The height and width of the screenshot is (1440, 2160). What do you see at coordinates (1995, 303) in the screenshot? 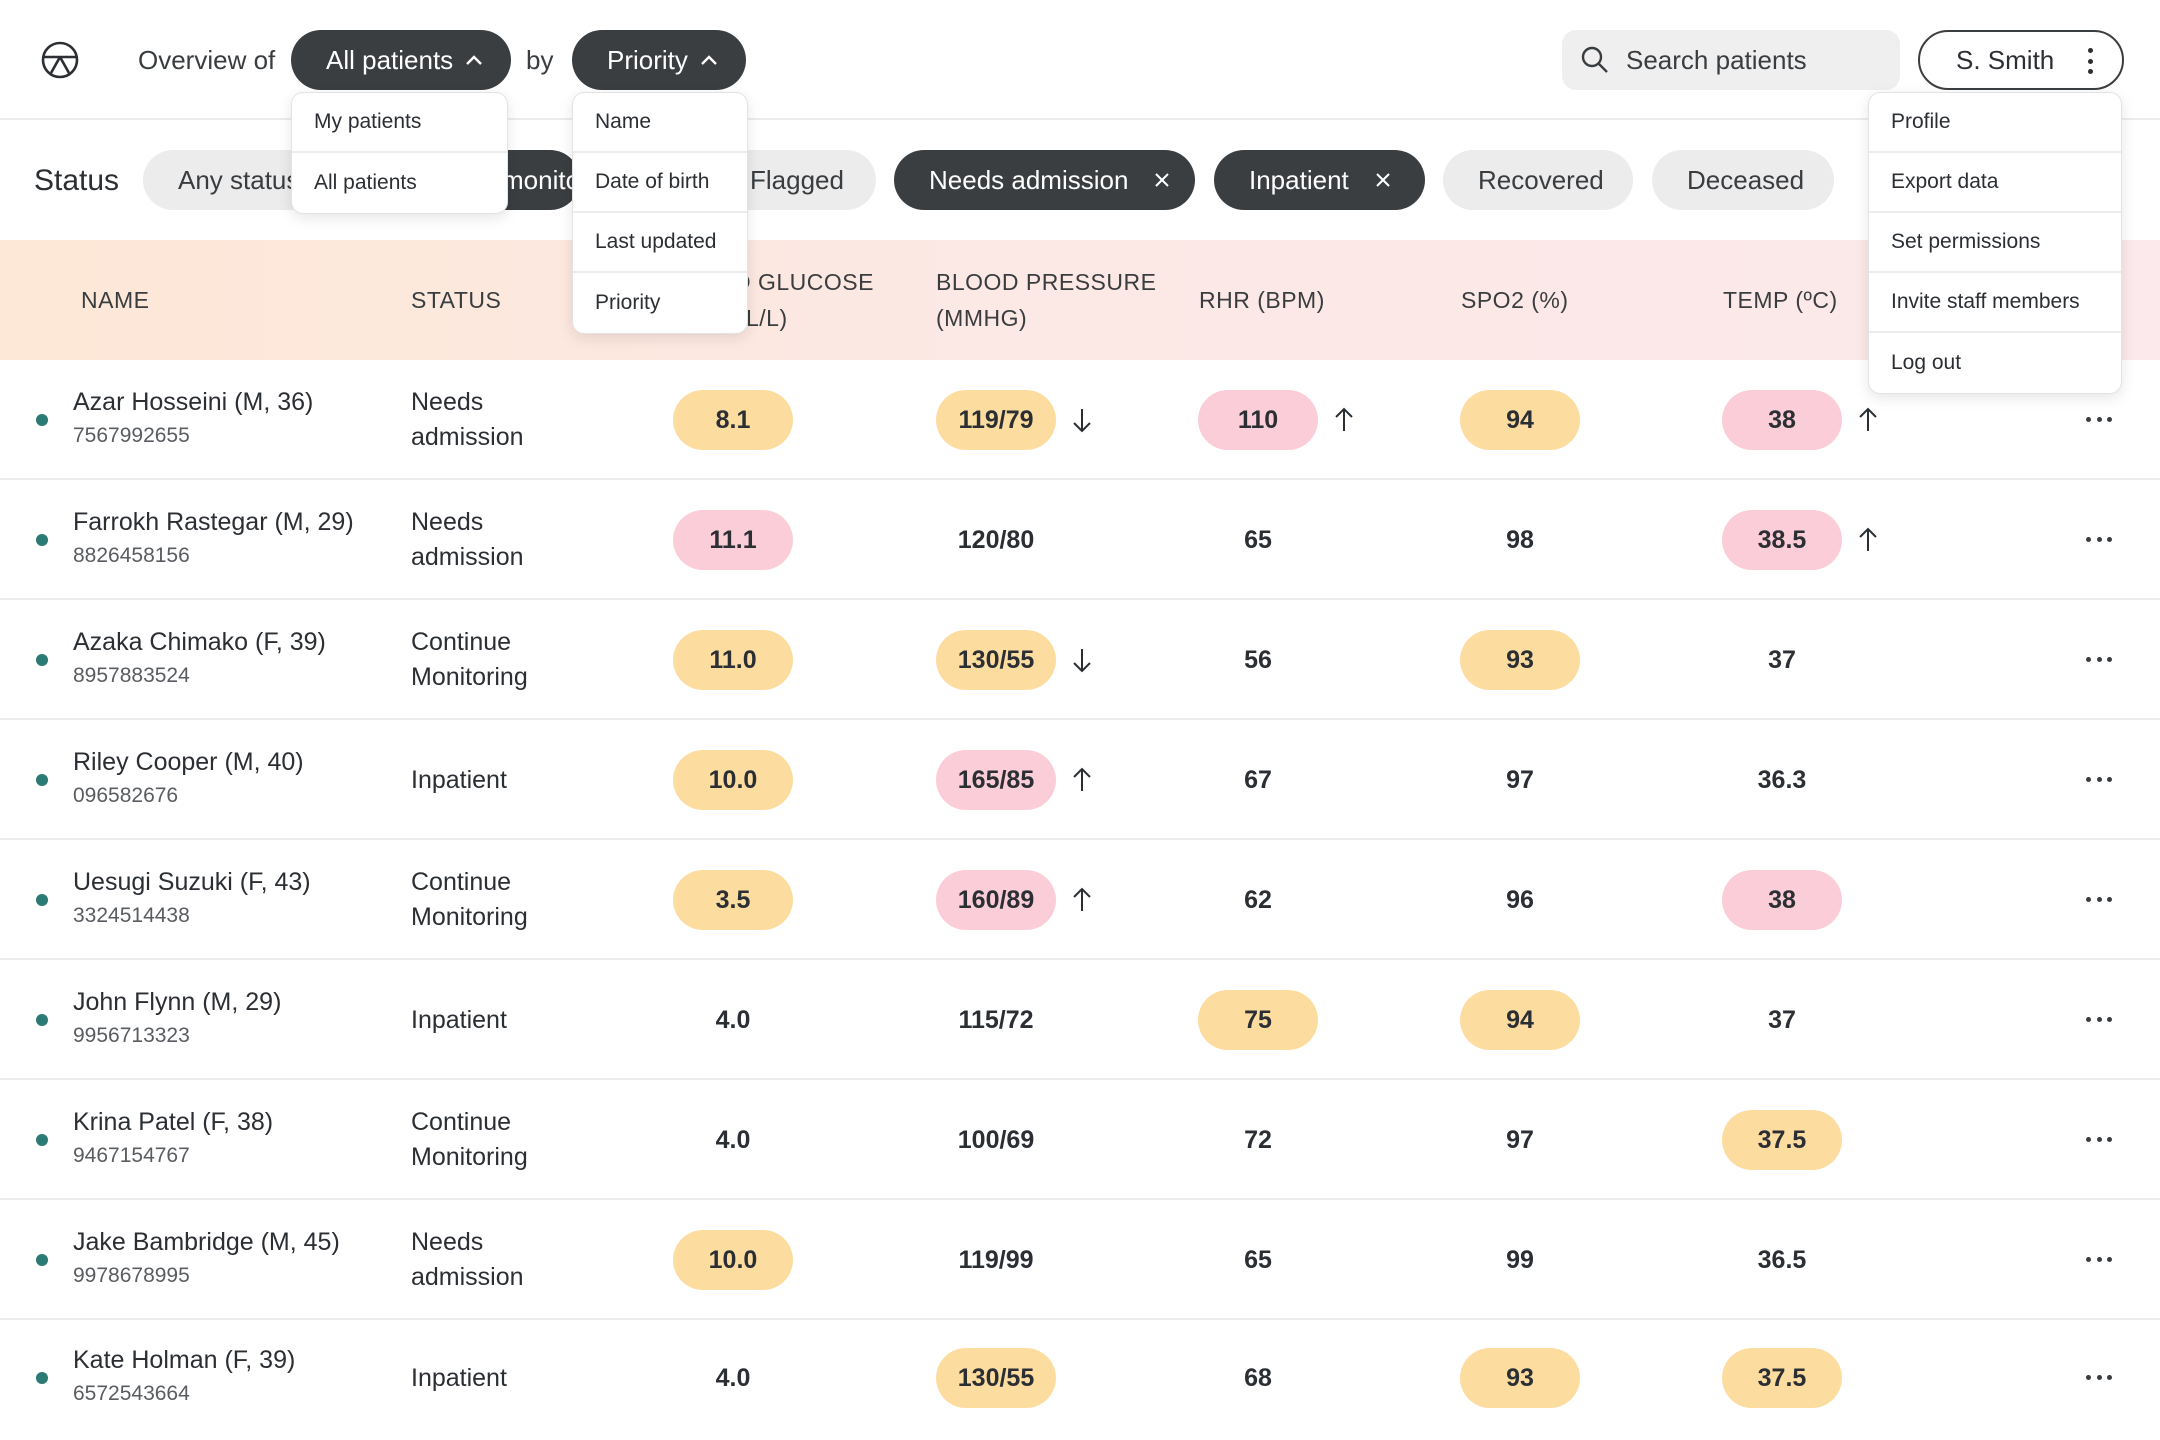
I see `menu-item-invite-staff: Invite staff members` at bounding box center [1995, 303].